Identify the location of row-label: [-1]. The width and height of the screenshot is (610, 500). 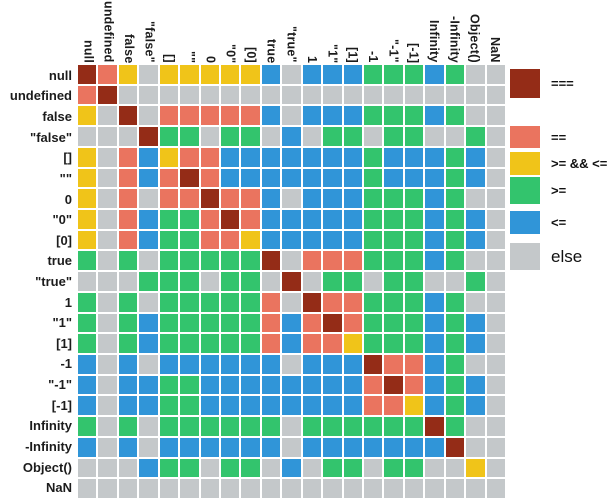
(61, 405).